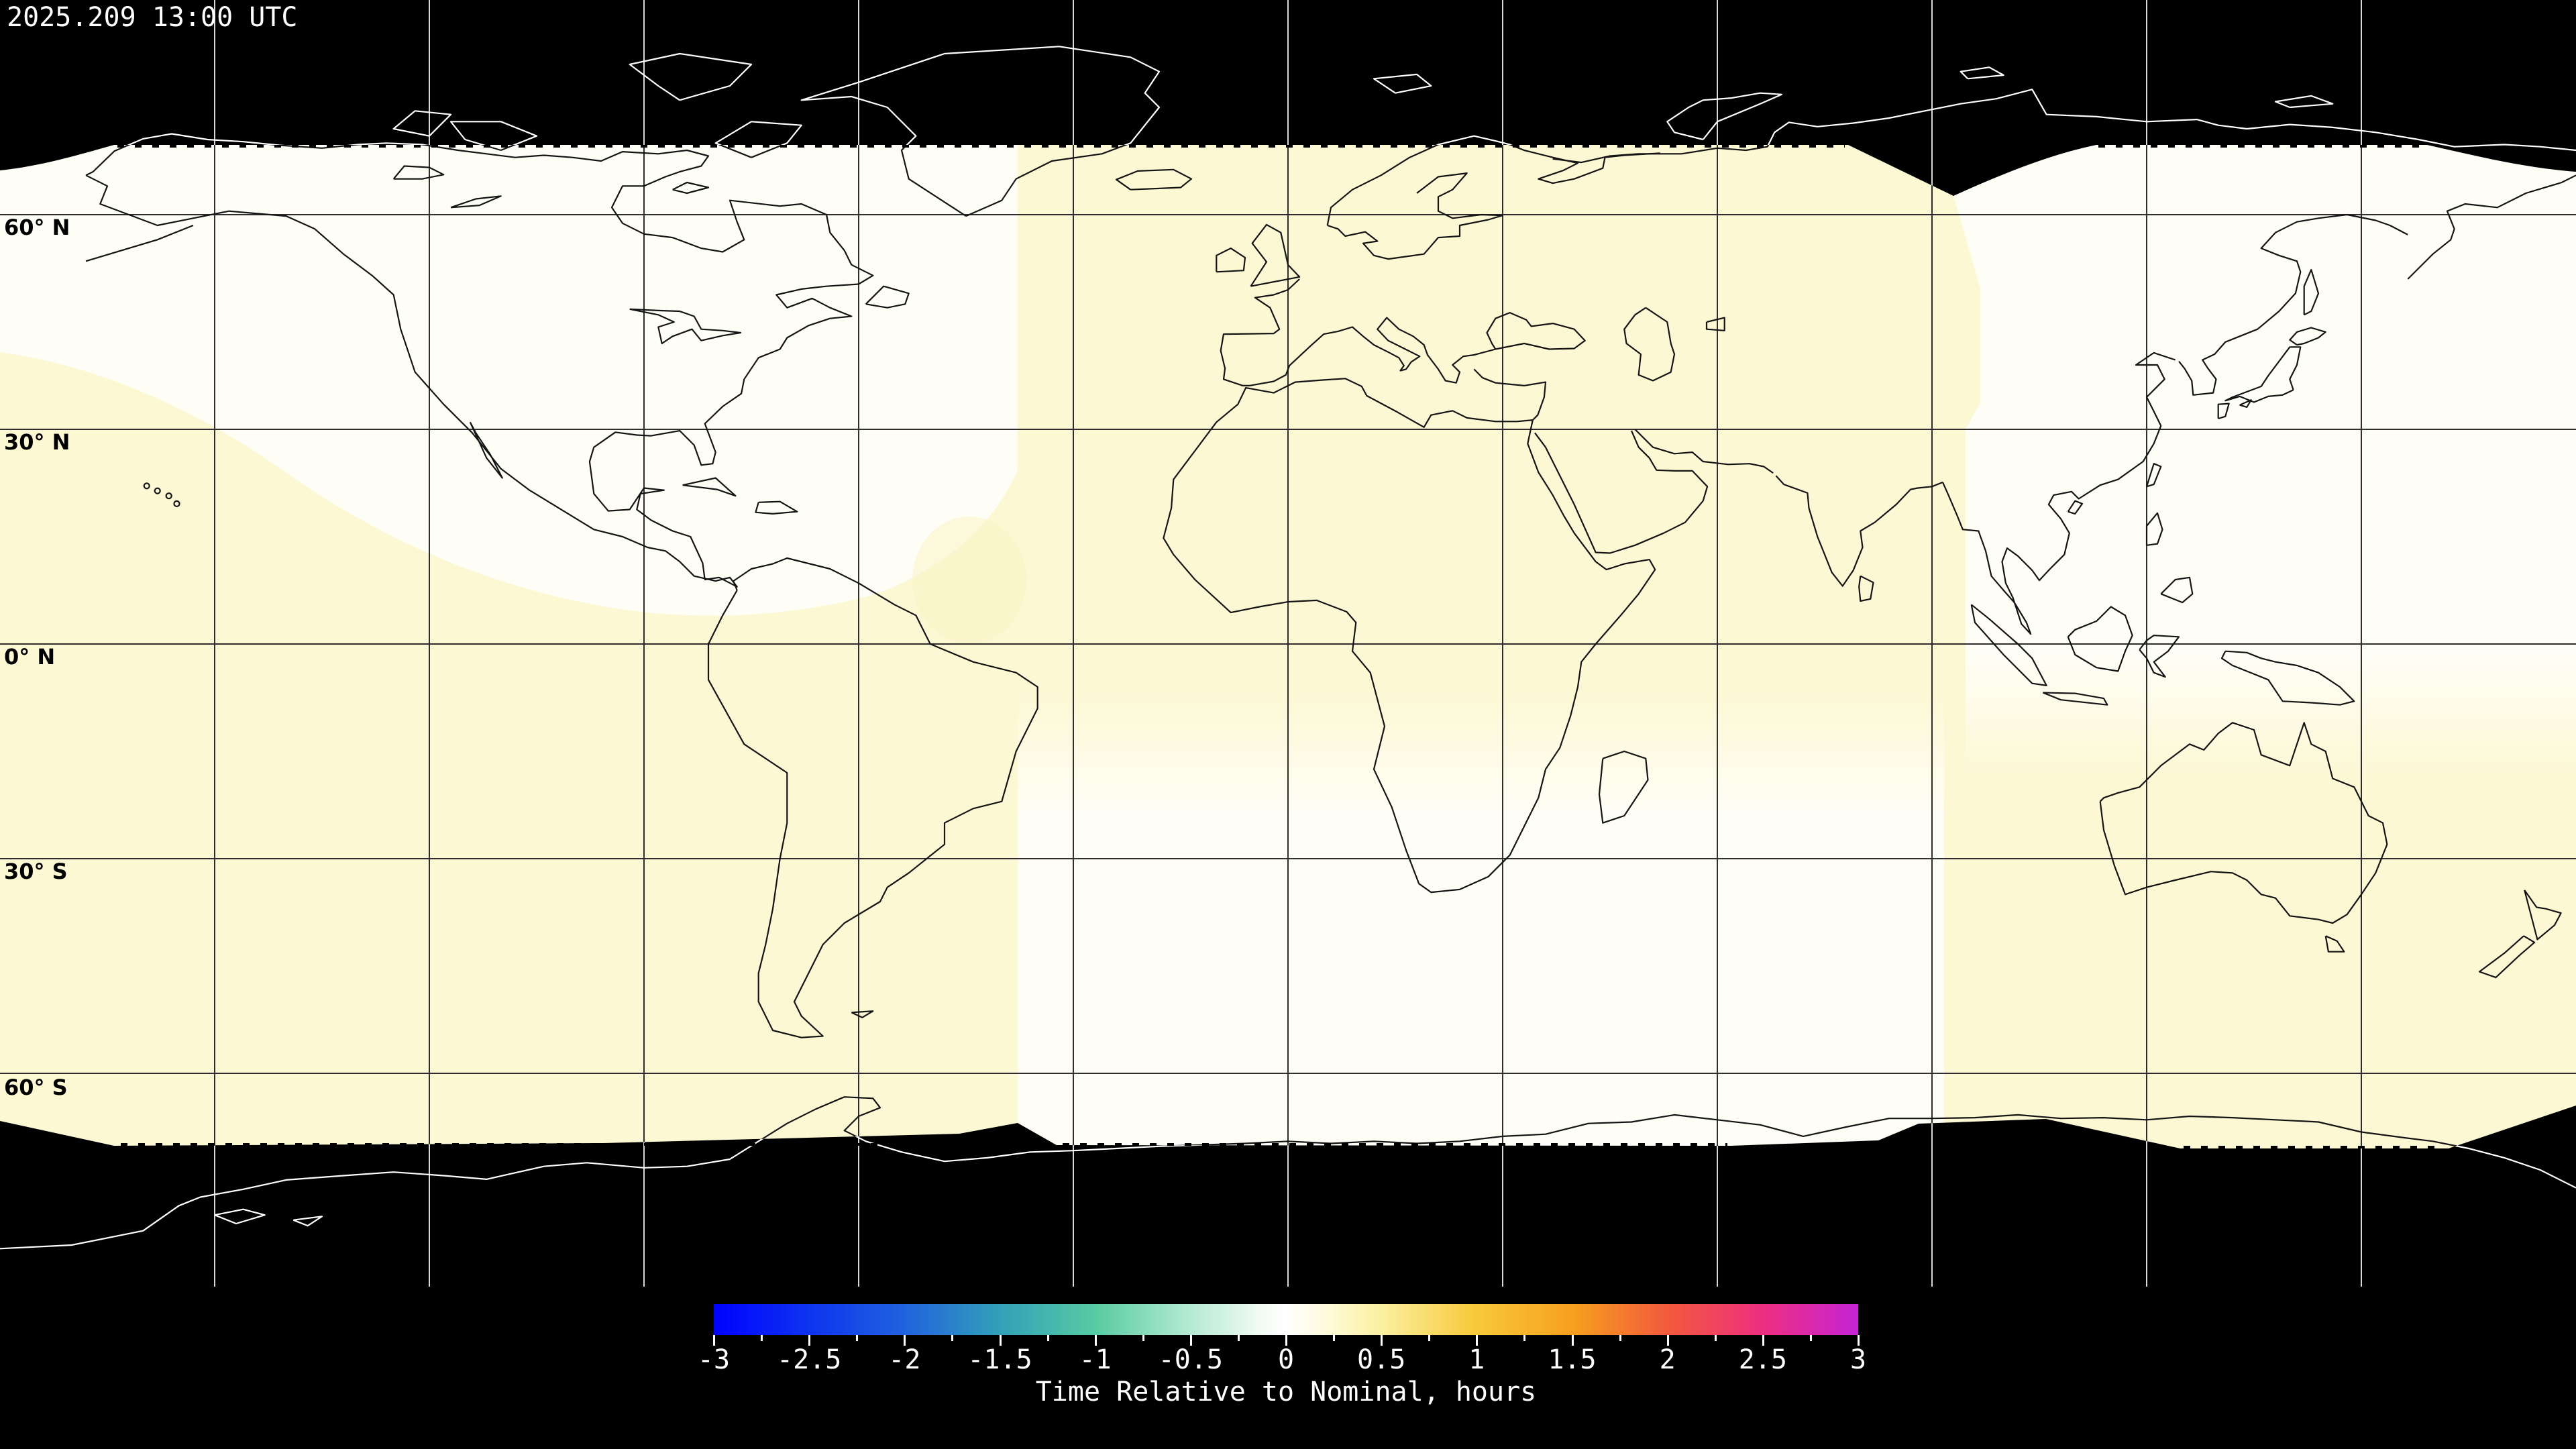 The width and height of the screenshot is (2576, 1449). I want to click on colorbar-tick-label: -2.5, so click(809, 1359).